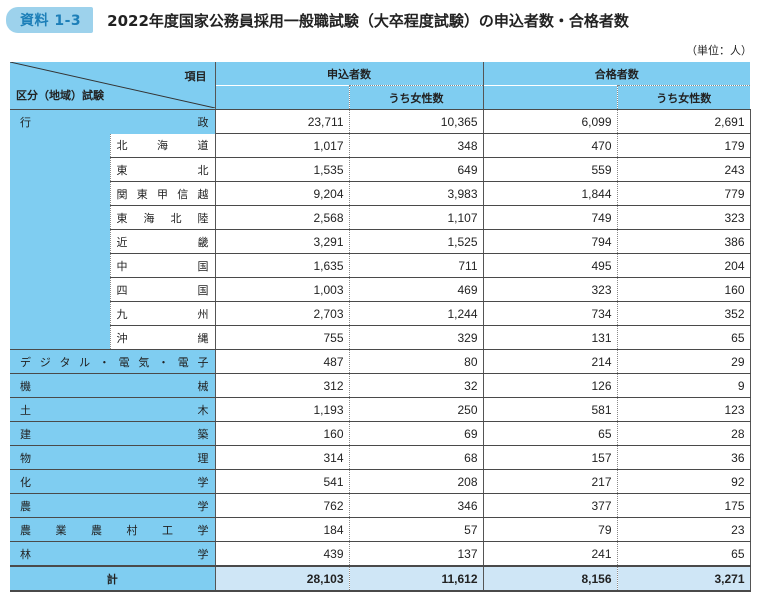 This screenshot has width=760, height=605. Describe the element at coordinates (282, 193) in the screenshot. I see `value-cell: 9,204` at that location.